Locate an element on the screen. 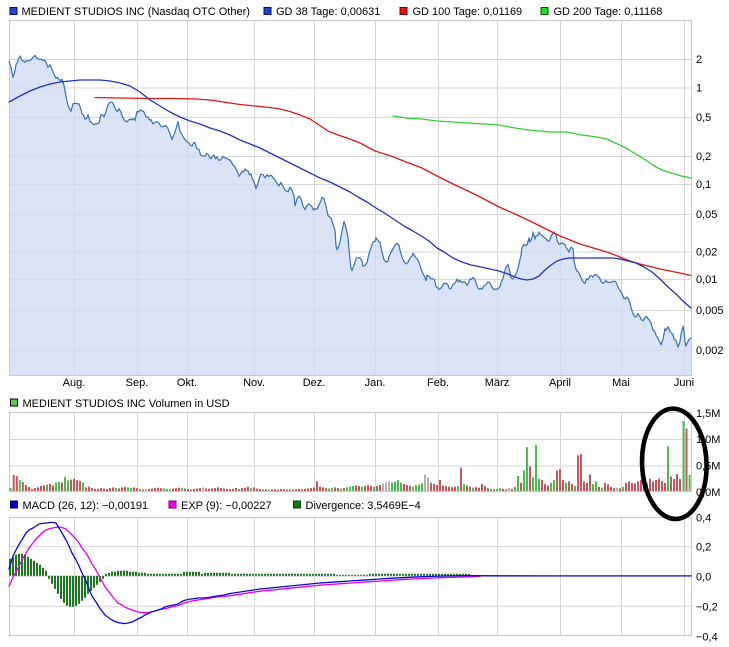 Image resolution: width=729 pixels, height=647 pixels. svg-text: MACD (26, 12): −0,00191 is located at coordinates (86, 506).